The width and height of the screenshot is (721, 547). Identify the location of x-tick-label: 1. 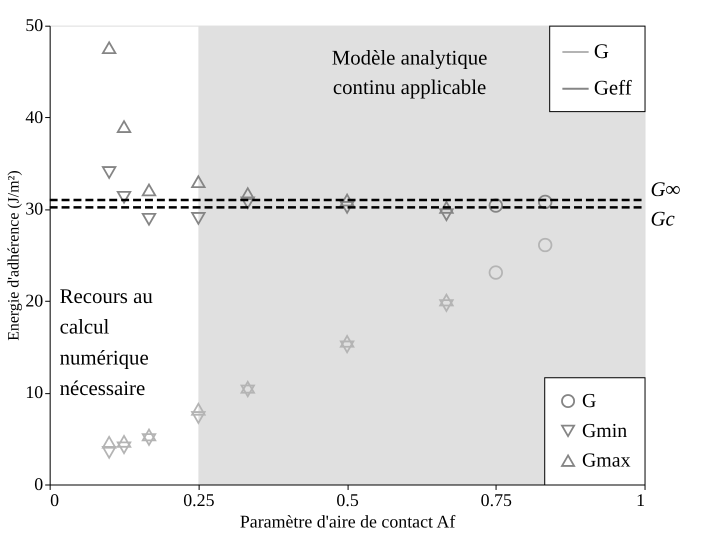
(641, 500).